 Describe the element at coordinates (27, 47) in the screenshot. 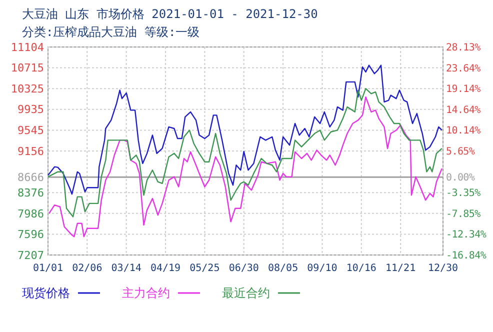

I see `y-tick-label: 11104` at that location.